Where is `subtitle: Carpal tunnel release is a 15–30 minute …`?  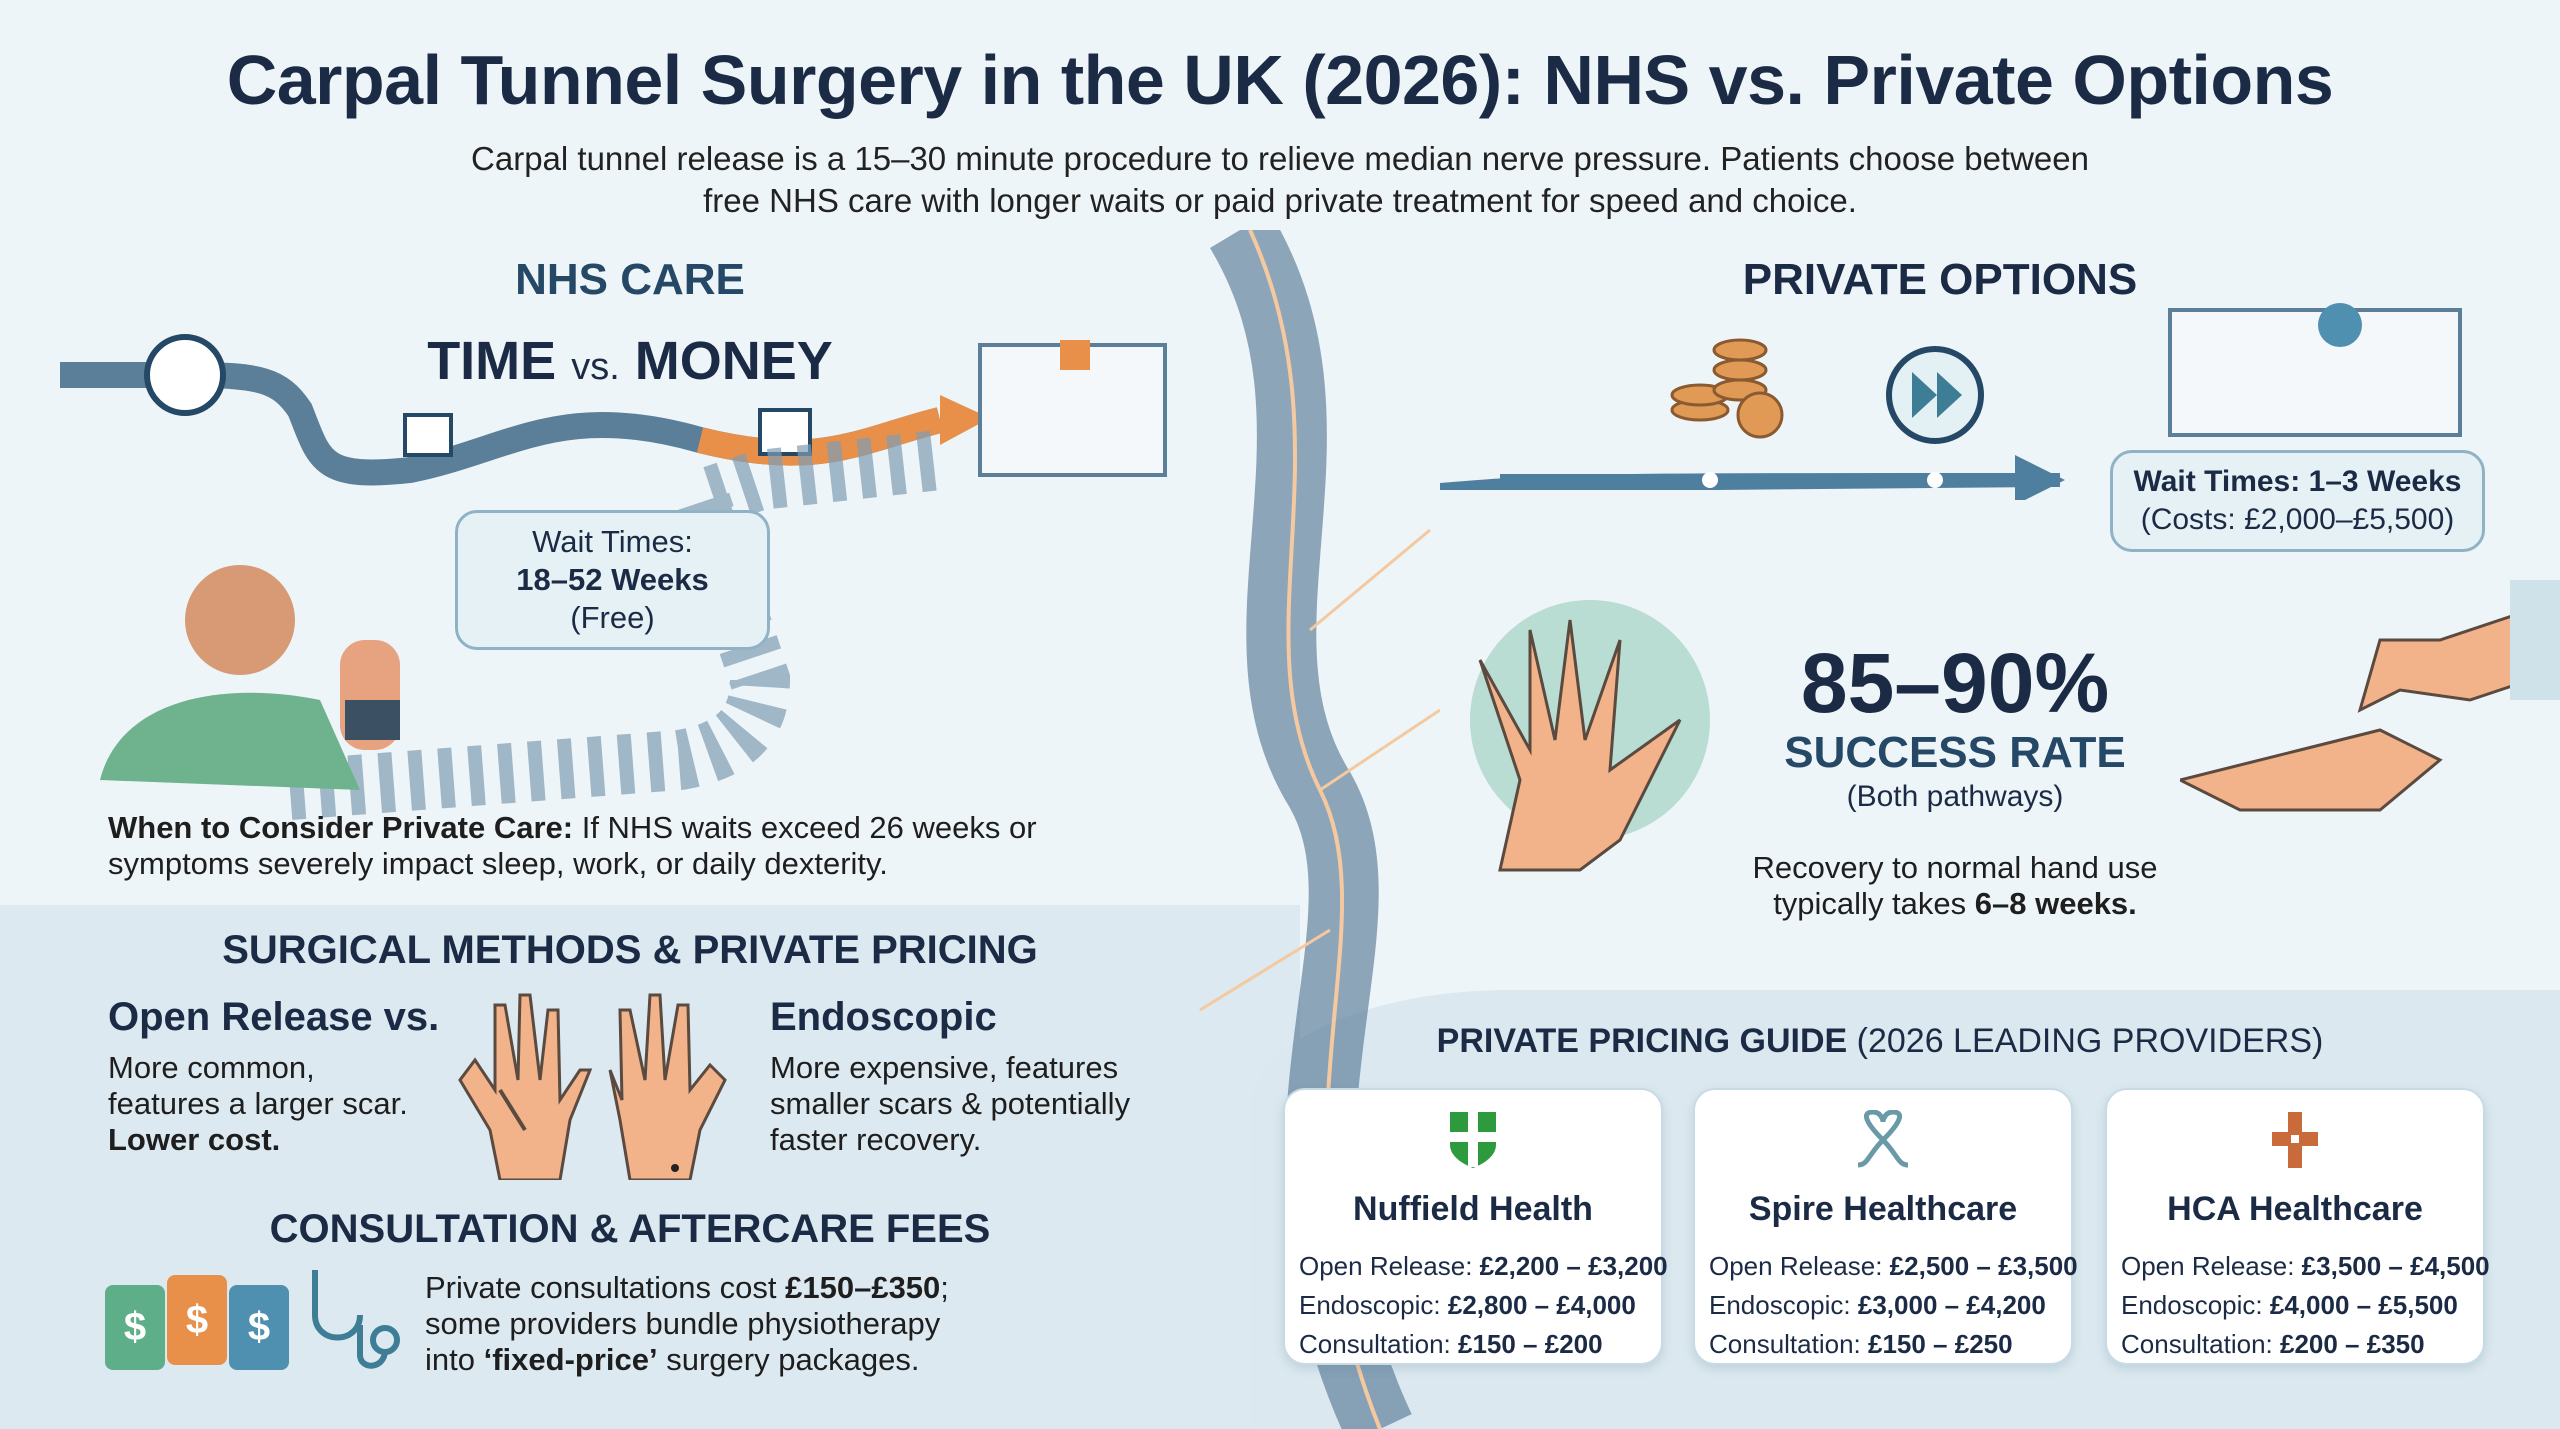 subtitle: Carpal tunnel release is a 15–30 minute … is located at coordinates (1280, 179).